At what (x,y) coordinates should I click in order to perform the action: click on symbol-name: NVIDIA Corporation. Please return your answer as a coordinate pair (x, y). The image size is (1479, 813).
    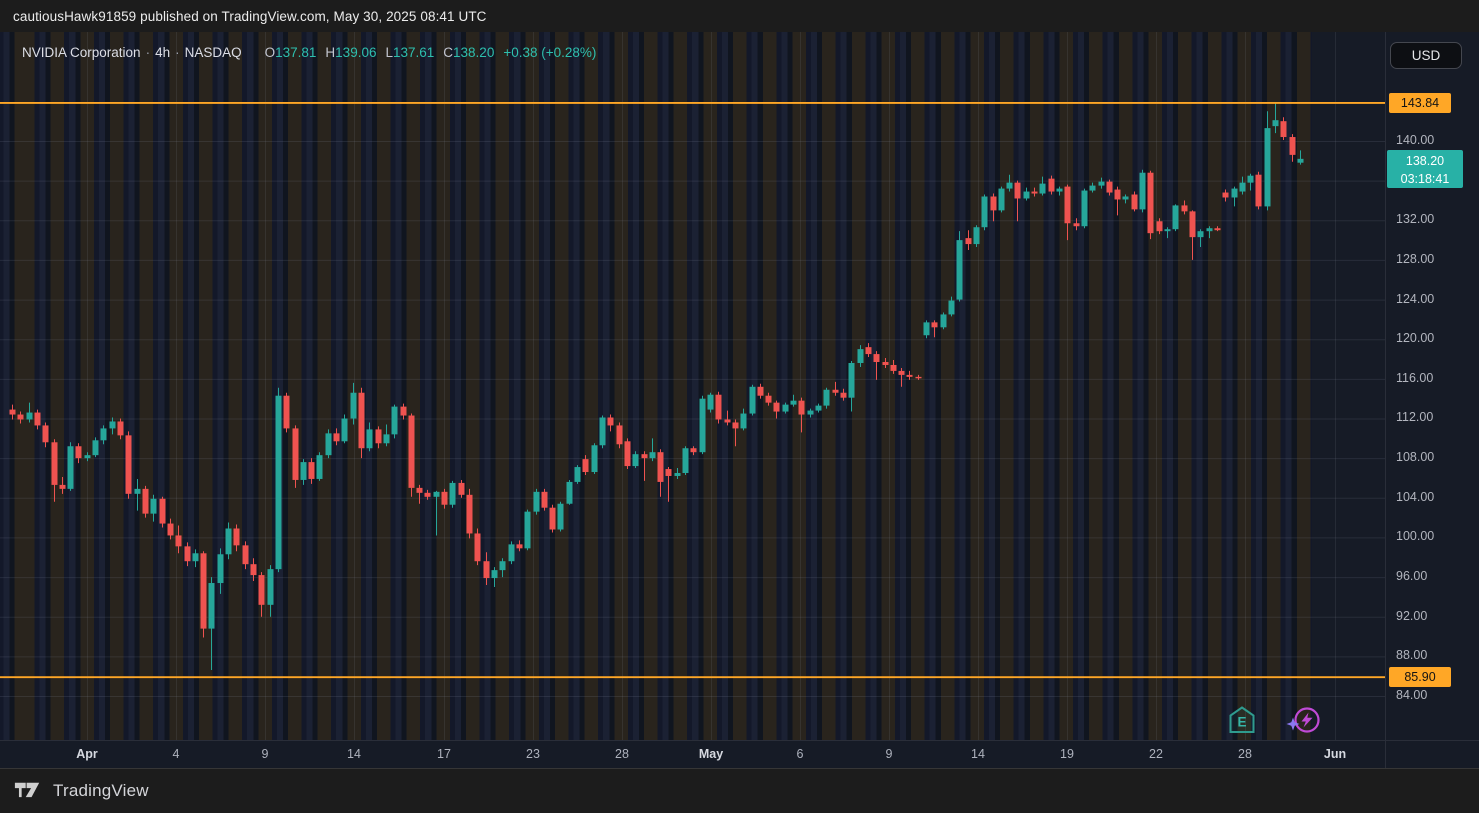
    Looking at the image, I should click on (81, 52).